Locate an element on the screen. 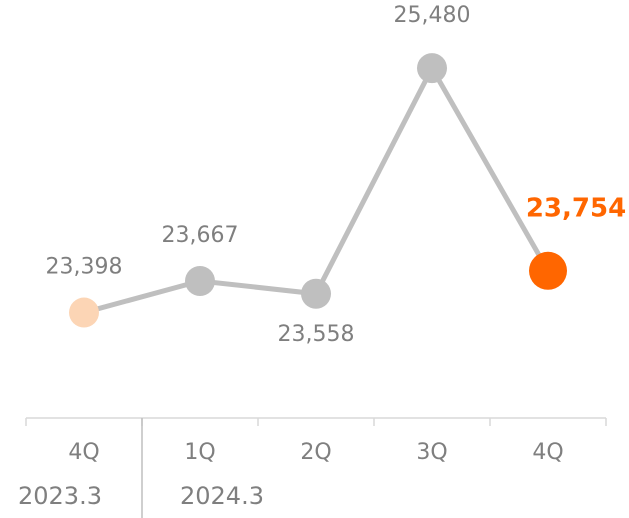 This screenshot has height=518, width=629. x-tick-label: 1Q is located at coordinates (199, 452).